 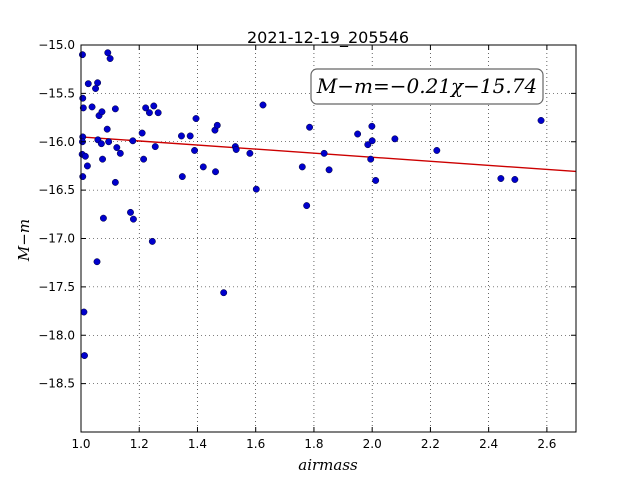 What do you see at coordinates (56, 142) in the screenshot?
I see `y-tick-label: −16.0` at bounding box center [56, 142].